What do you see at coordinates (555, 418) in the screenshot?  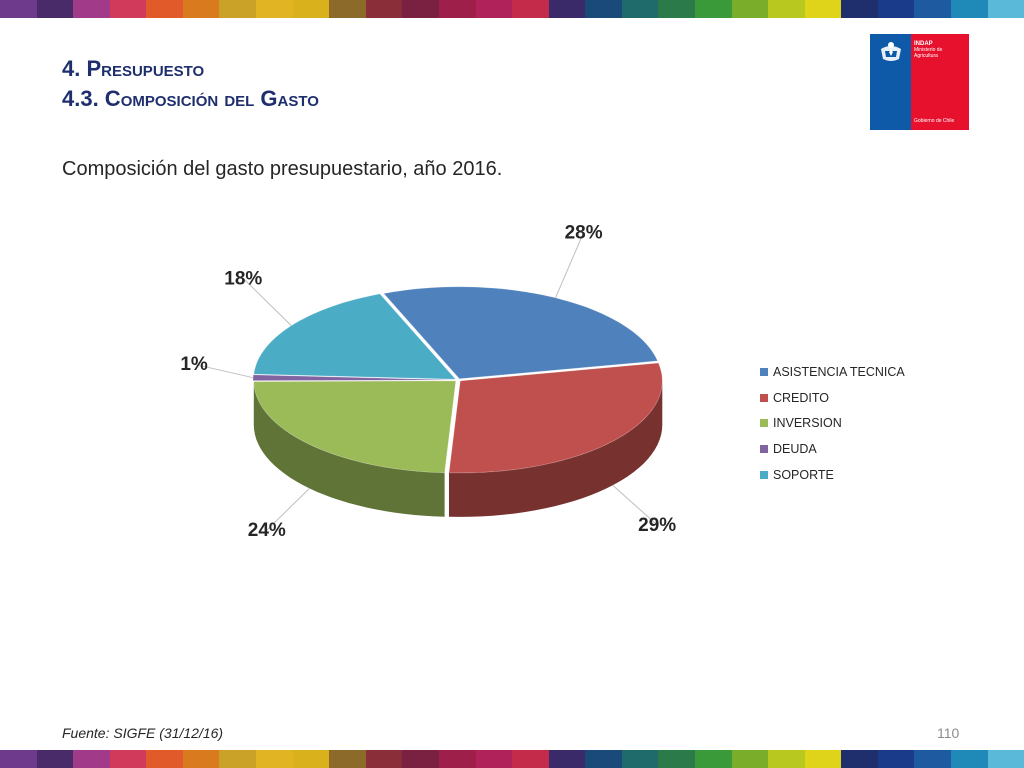 I see `pie-slice-credito` at bounding box center [555, 418].